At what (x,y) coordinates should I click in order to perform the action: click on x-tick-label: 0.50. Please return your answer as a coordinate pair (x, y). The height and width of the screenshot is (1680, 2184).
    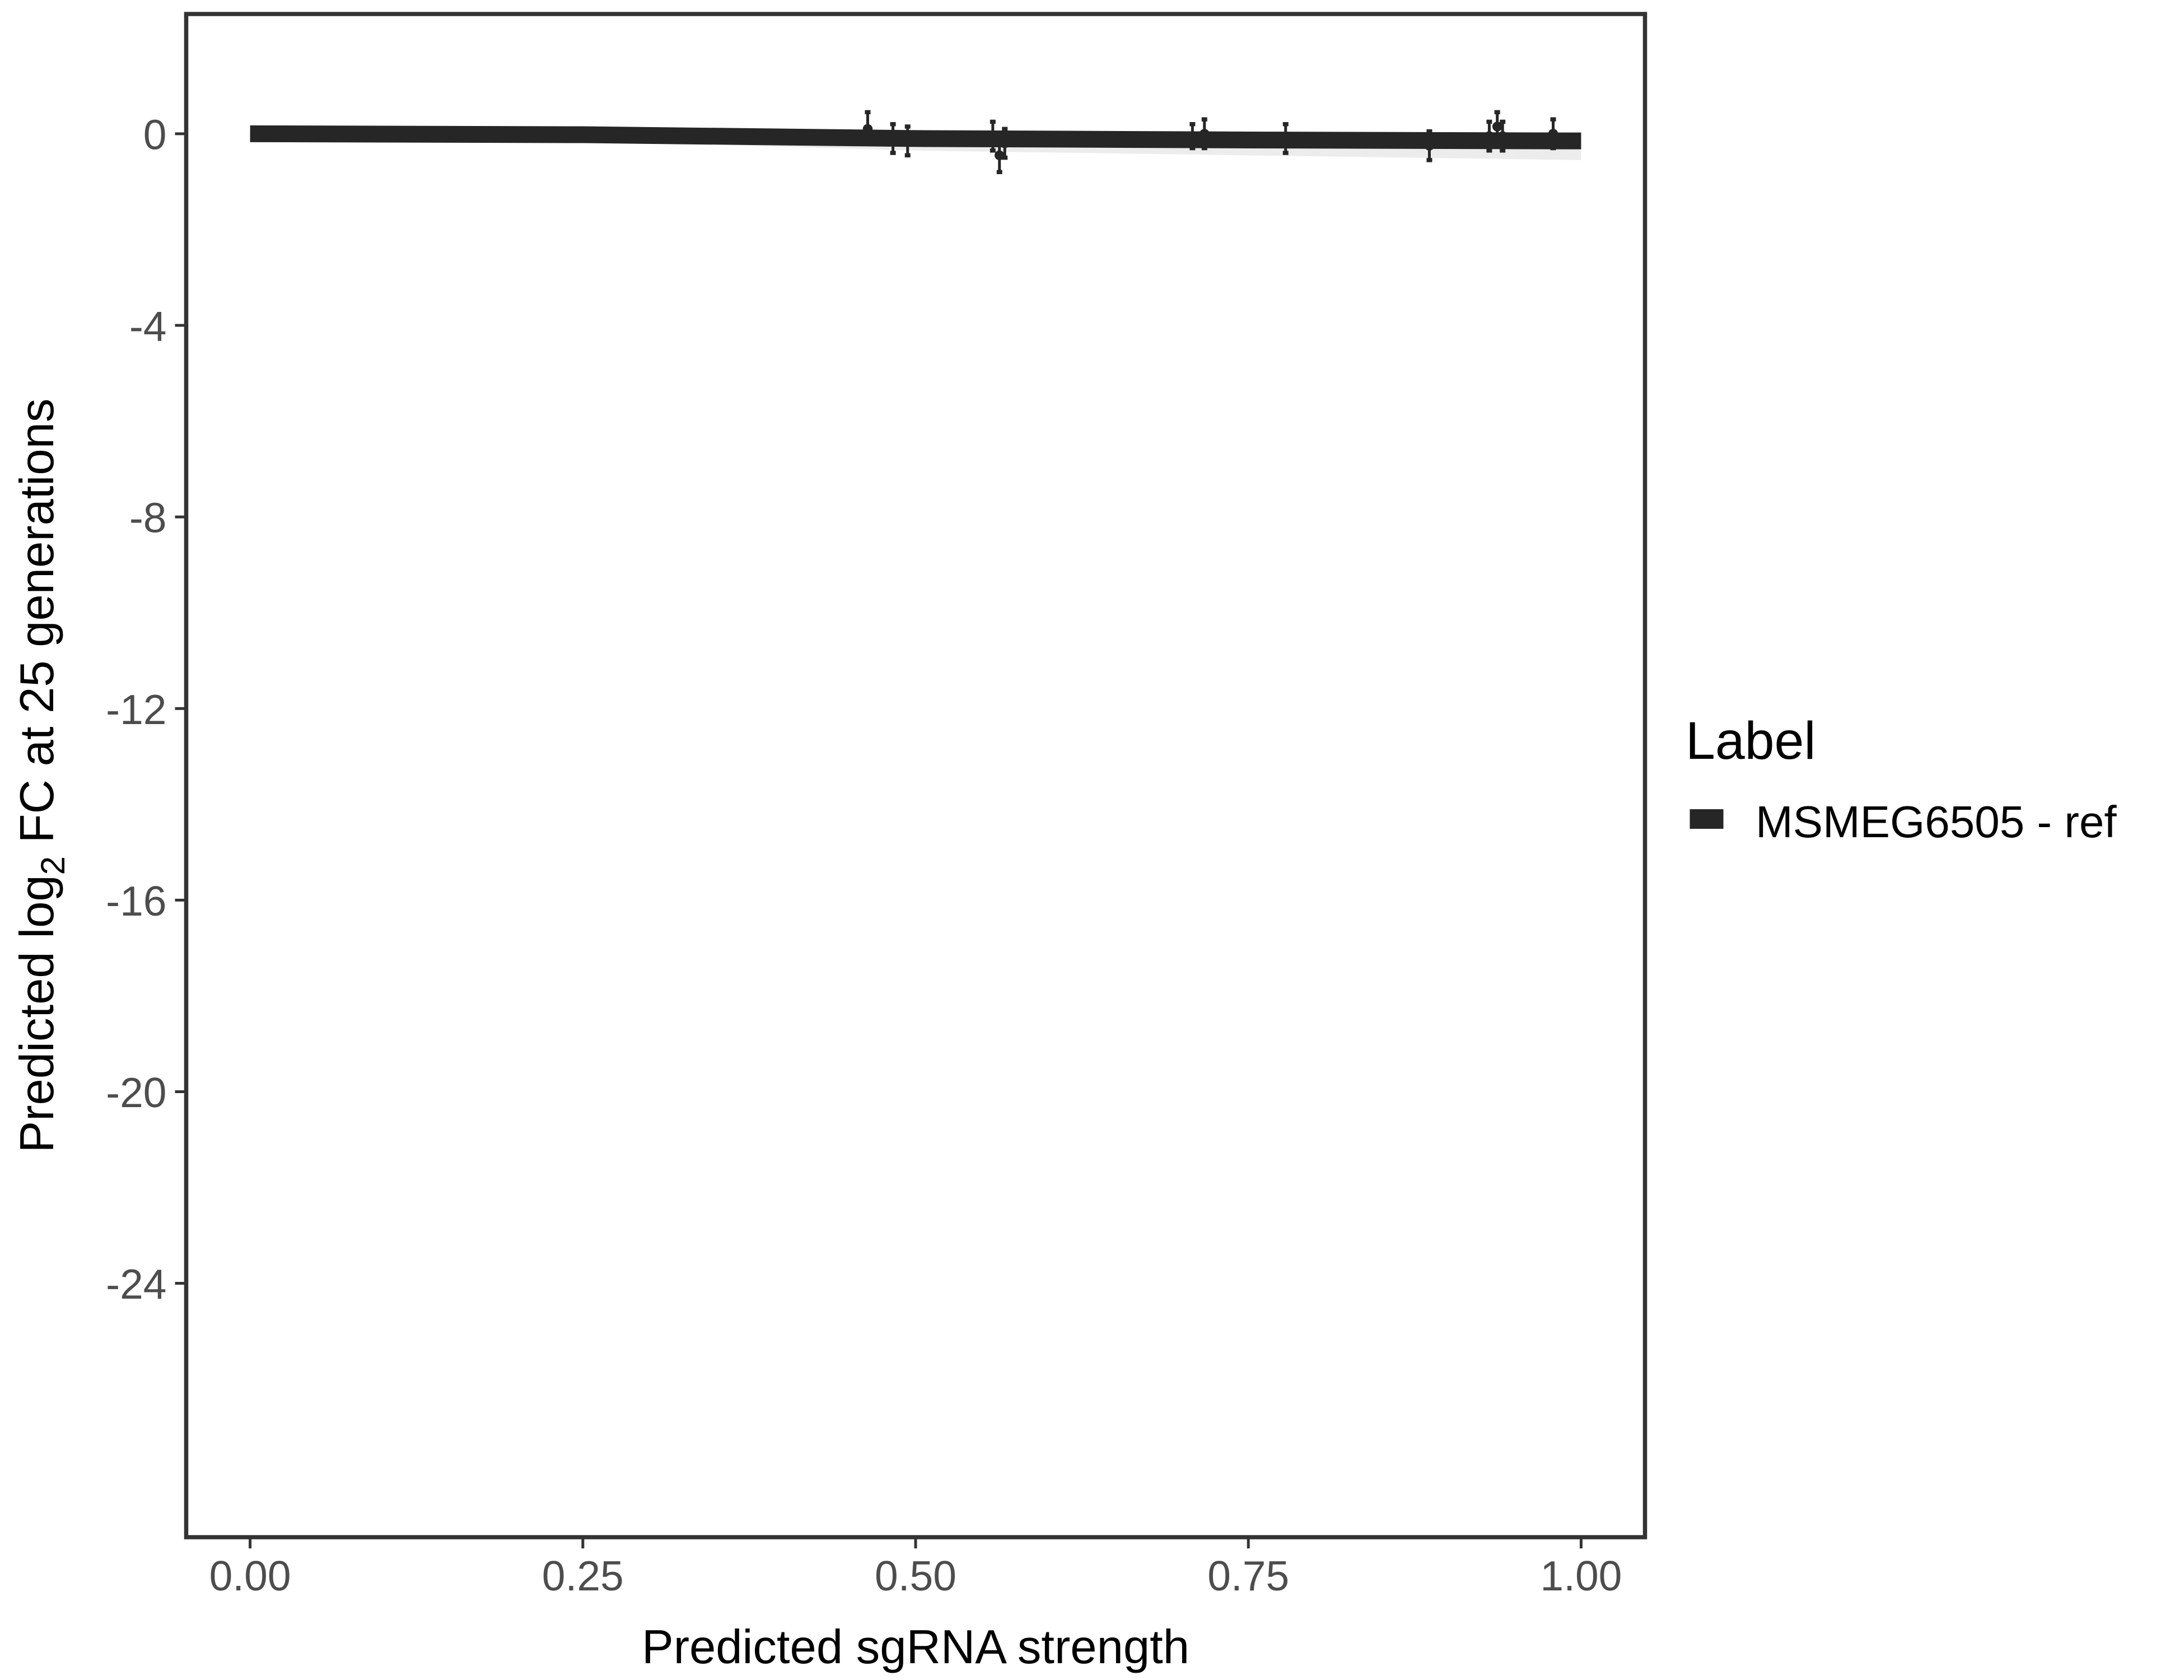
    Looking at the image, I should click on (916, 1576).